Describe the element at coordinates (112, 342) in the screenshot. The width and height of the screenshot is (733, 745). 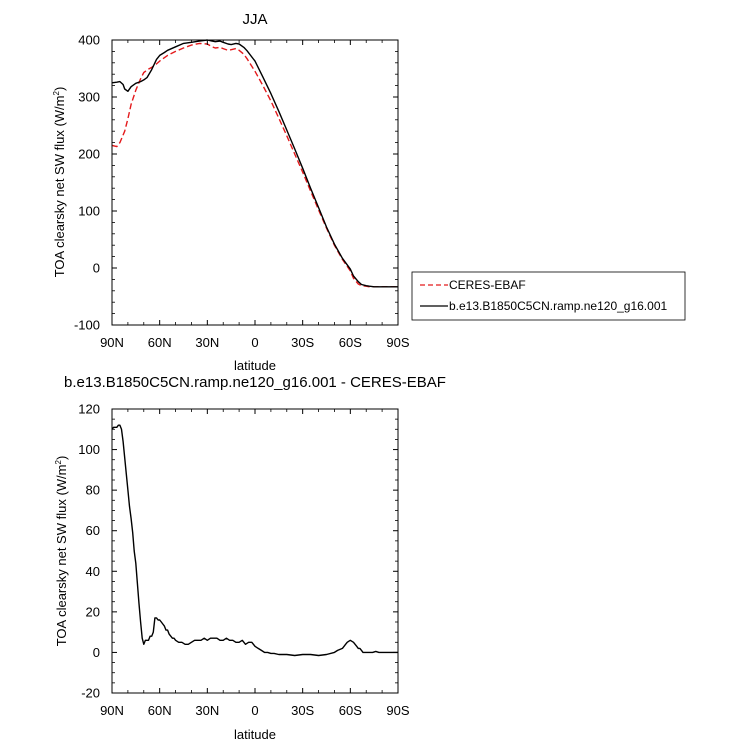
I see `top-x-tick-label: 90N` at that location.